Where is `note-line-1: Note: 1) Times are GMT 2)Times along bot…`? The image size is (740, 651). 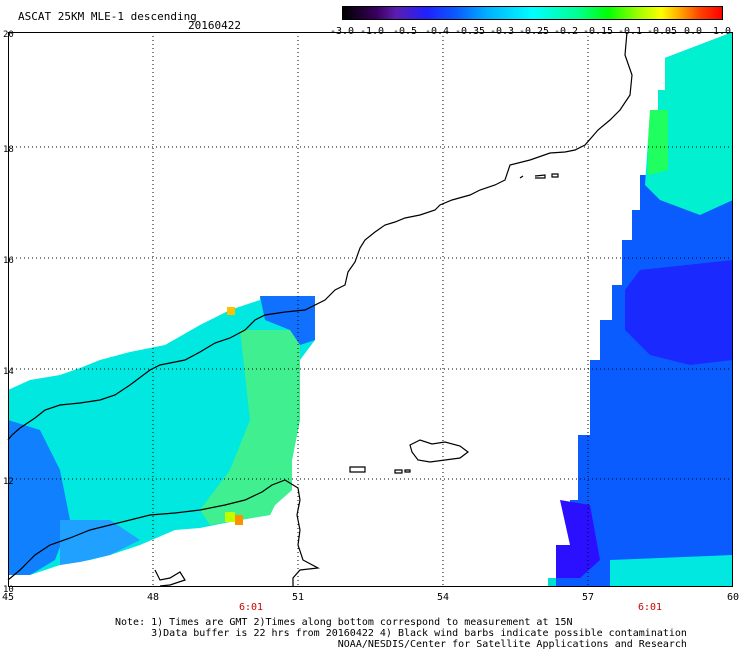
note-line-1: Note: 1) Times are GMT 2)Times along bot… is located at coordinates (344, 622).